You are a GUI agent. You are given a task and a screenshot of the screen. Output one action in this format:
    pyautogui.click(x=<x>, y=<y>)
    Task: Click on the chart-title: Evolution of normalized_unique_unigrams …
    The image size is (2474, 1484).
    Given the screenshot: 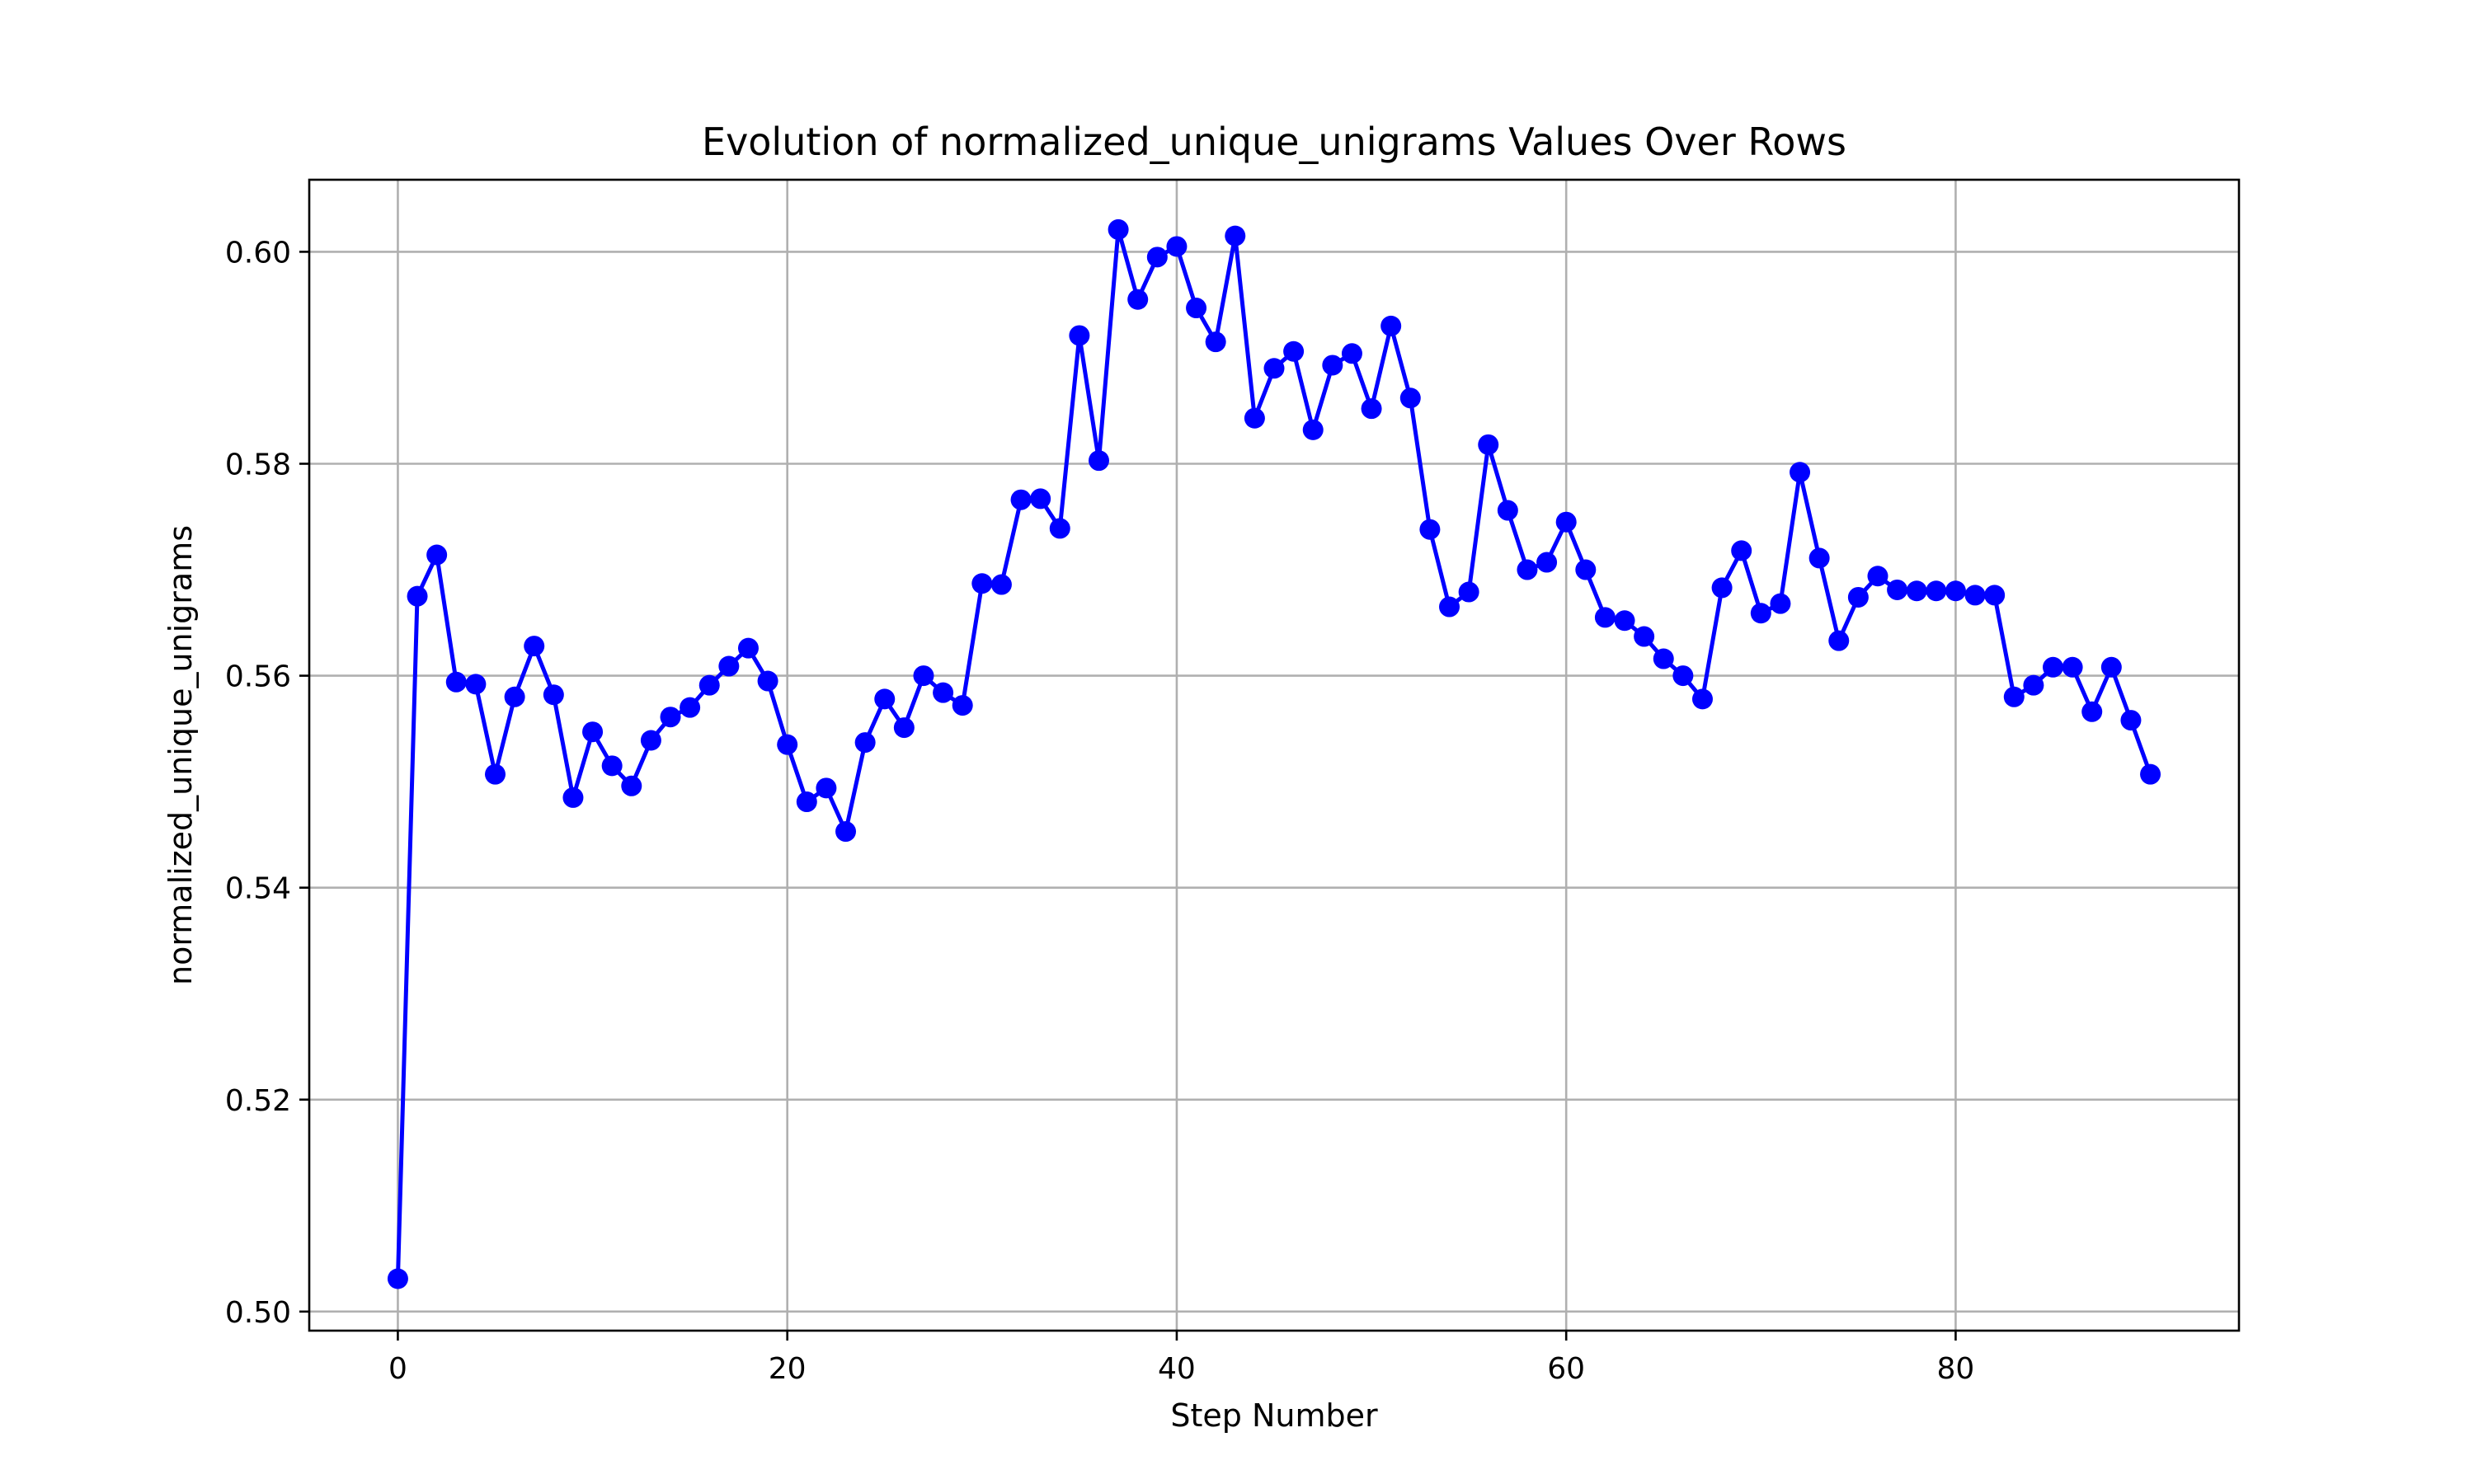 What is the action you would take?
    pyautogui.click(x=1274, y=142)
    